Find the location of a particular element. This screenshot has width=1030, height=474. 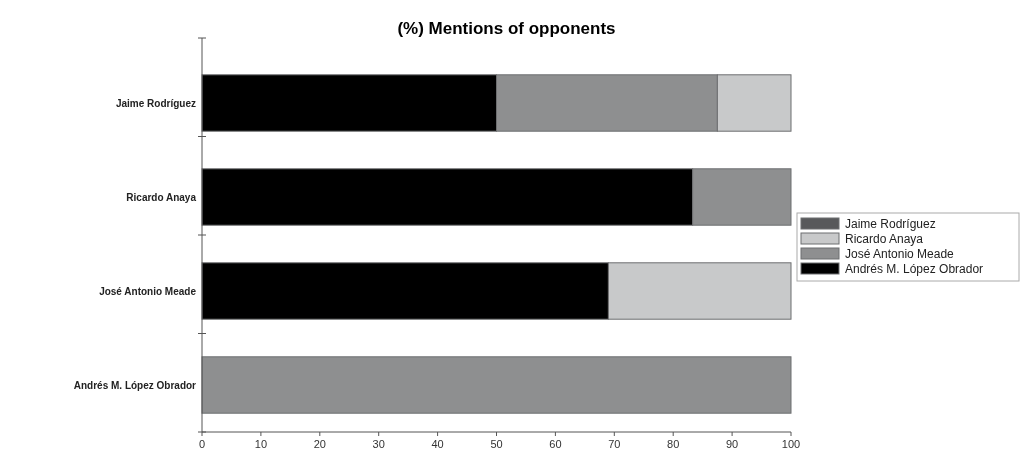

x-tick-label: 100 is located at coordinates (791, 444).